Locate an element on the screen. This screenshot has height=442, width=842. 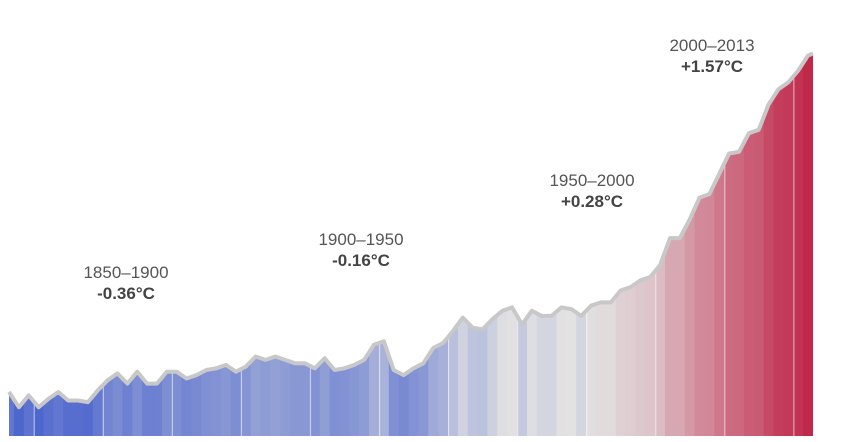
annotation-1900-1950: 1900–1950 -0.16°C is located at coordinates (361, 250).